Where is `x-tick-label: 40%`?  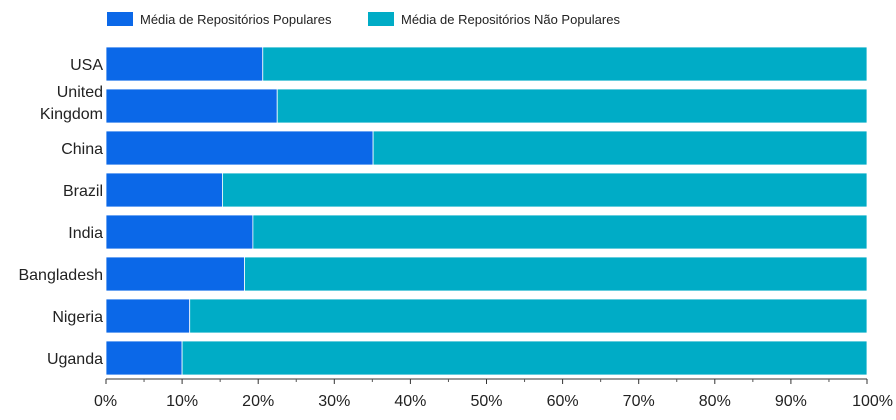 x-tick-label: 40% is located at coordinates (410, 401).